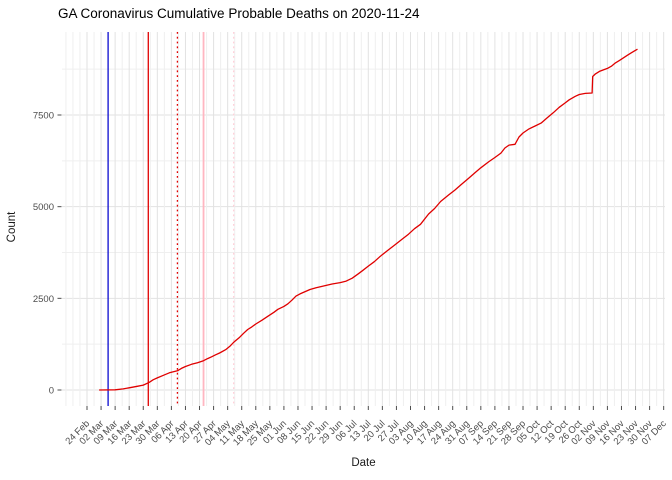 The height and width of the screenshot is (480, 672). Describe the element at coordinates (363, 463) in the screenshot. I see `x-axis-title: Date` at that location.